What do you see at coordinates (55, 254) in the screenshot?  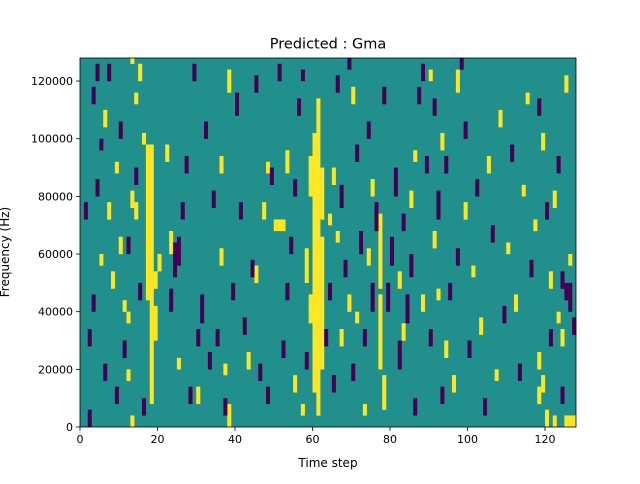 I see `y-axis: 0 20000 40000 60000 80000 100000 120000` at bounding box center [55, 254].